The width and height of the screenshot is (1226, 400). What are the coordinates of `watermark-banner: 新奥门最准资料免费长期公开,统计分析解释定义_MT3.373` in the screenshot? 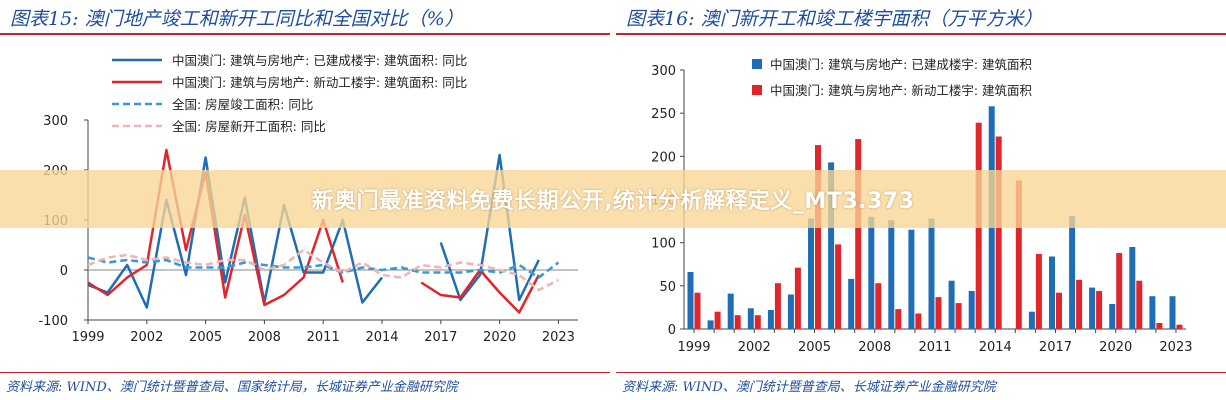 It's located at (613, 199).